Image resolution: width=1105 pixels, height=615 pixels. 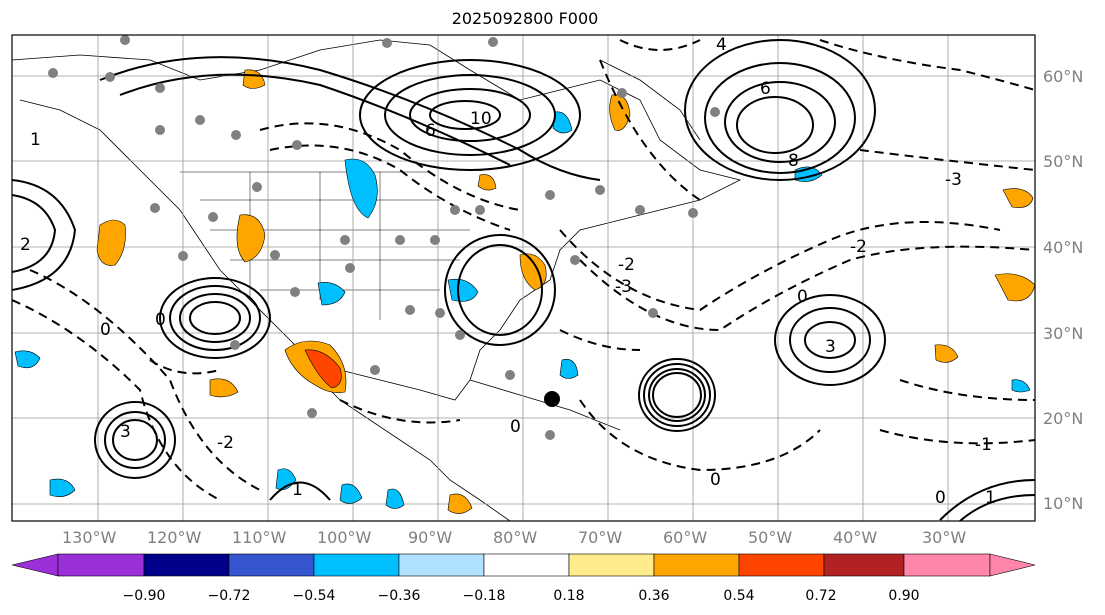 What do you see at coordinates (793, 161) in the screenshot?
I see `contour-label: 8` at bounding box center [793, 161].